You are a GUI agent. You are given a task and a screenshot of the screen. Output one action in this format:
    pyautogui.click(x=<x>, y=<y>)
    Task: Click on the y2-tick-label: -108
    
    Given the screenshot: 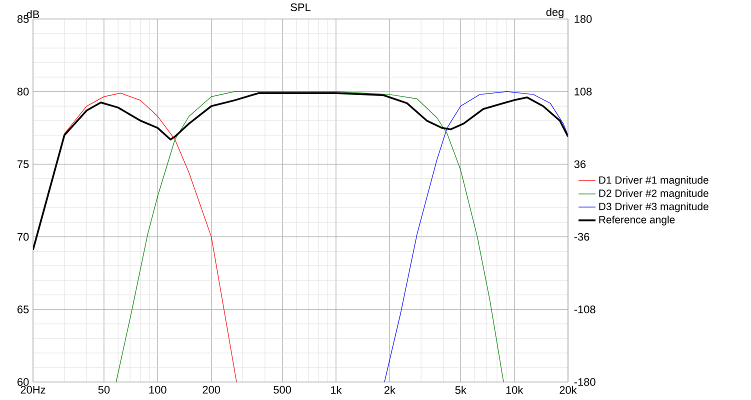 What is the action you would take?
    pyautogui.click(x=585, y=310)
    